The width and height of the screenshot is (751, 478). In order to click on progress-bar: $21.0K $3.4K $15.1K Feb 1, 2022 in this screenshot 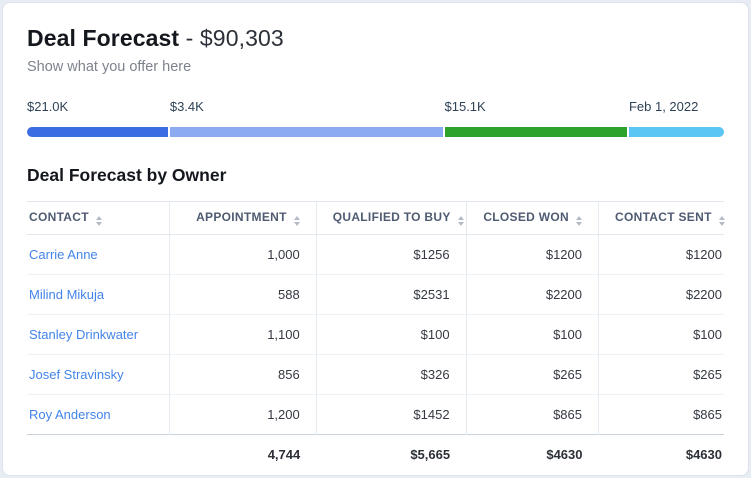, I will do `click(375, 118)`.